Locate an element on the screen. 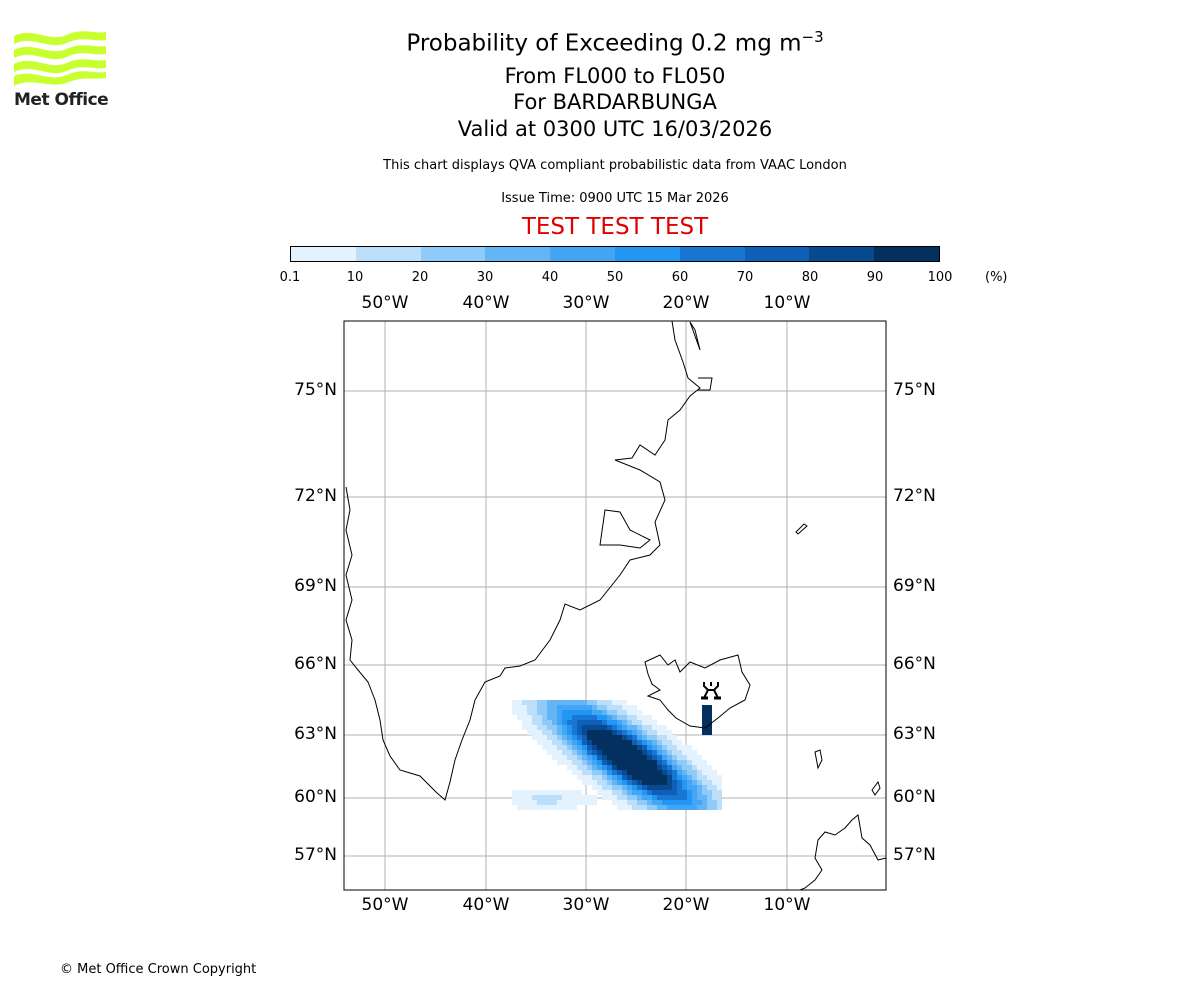 This screenshot has width=1200, height=1000. valid-time: Valid at 0300 UTC 16/03/2026 is located at coordinates (615, 129).